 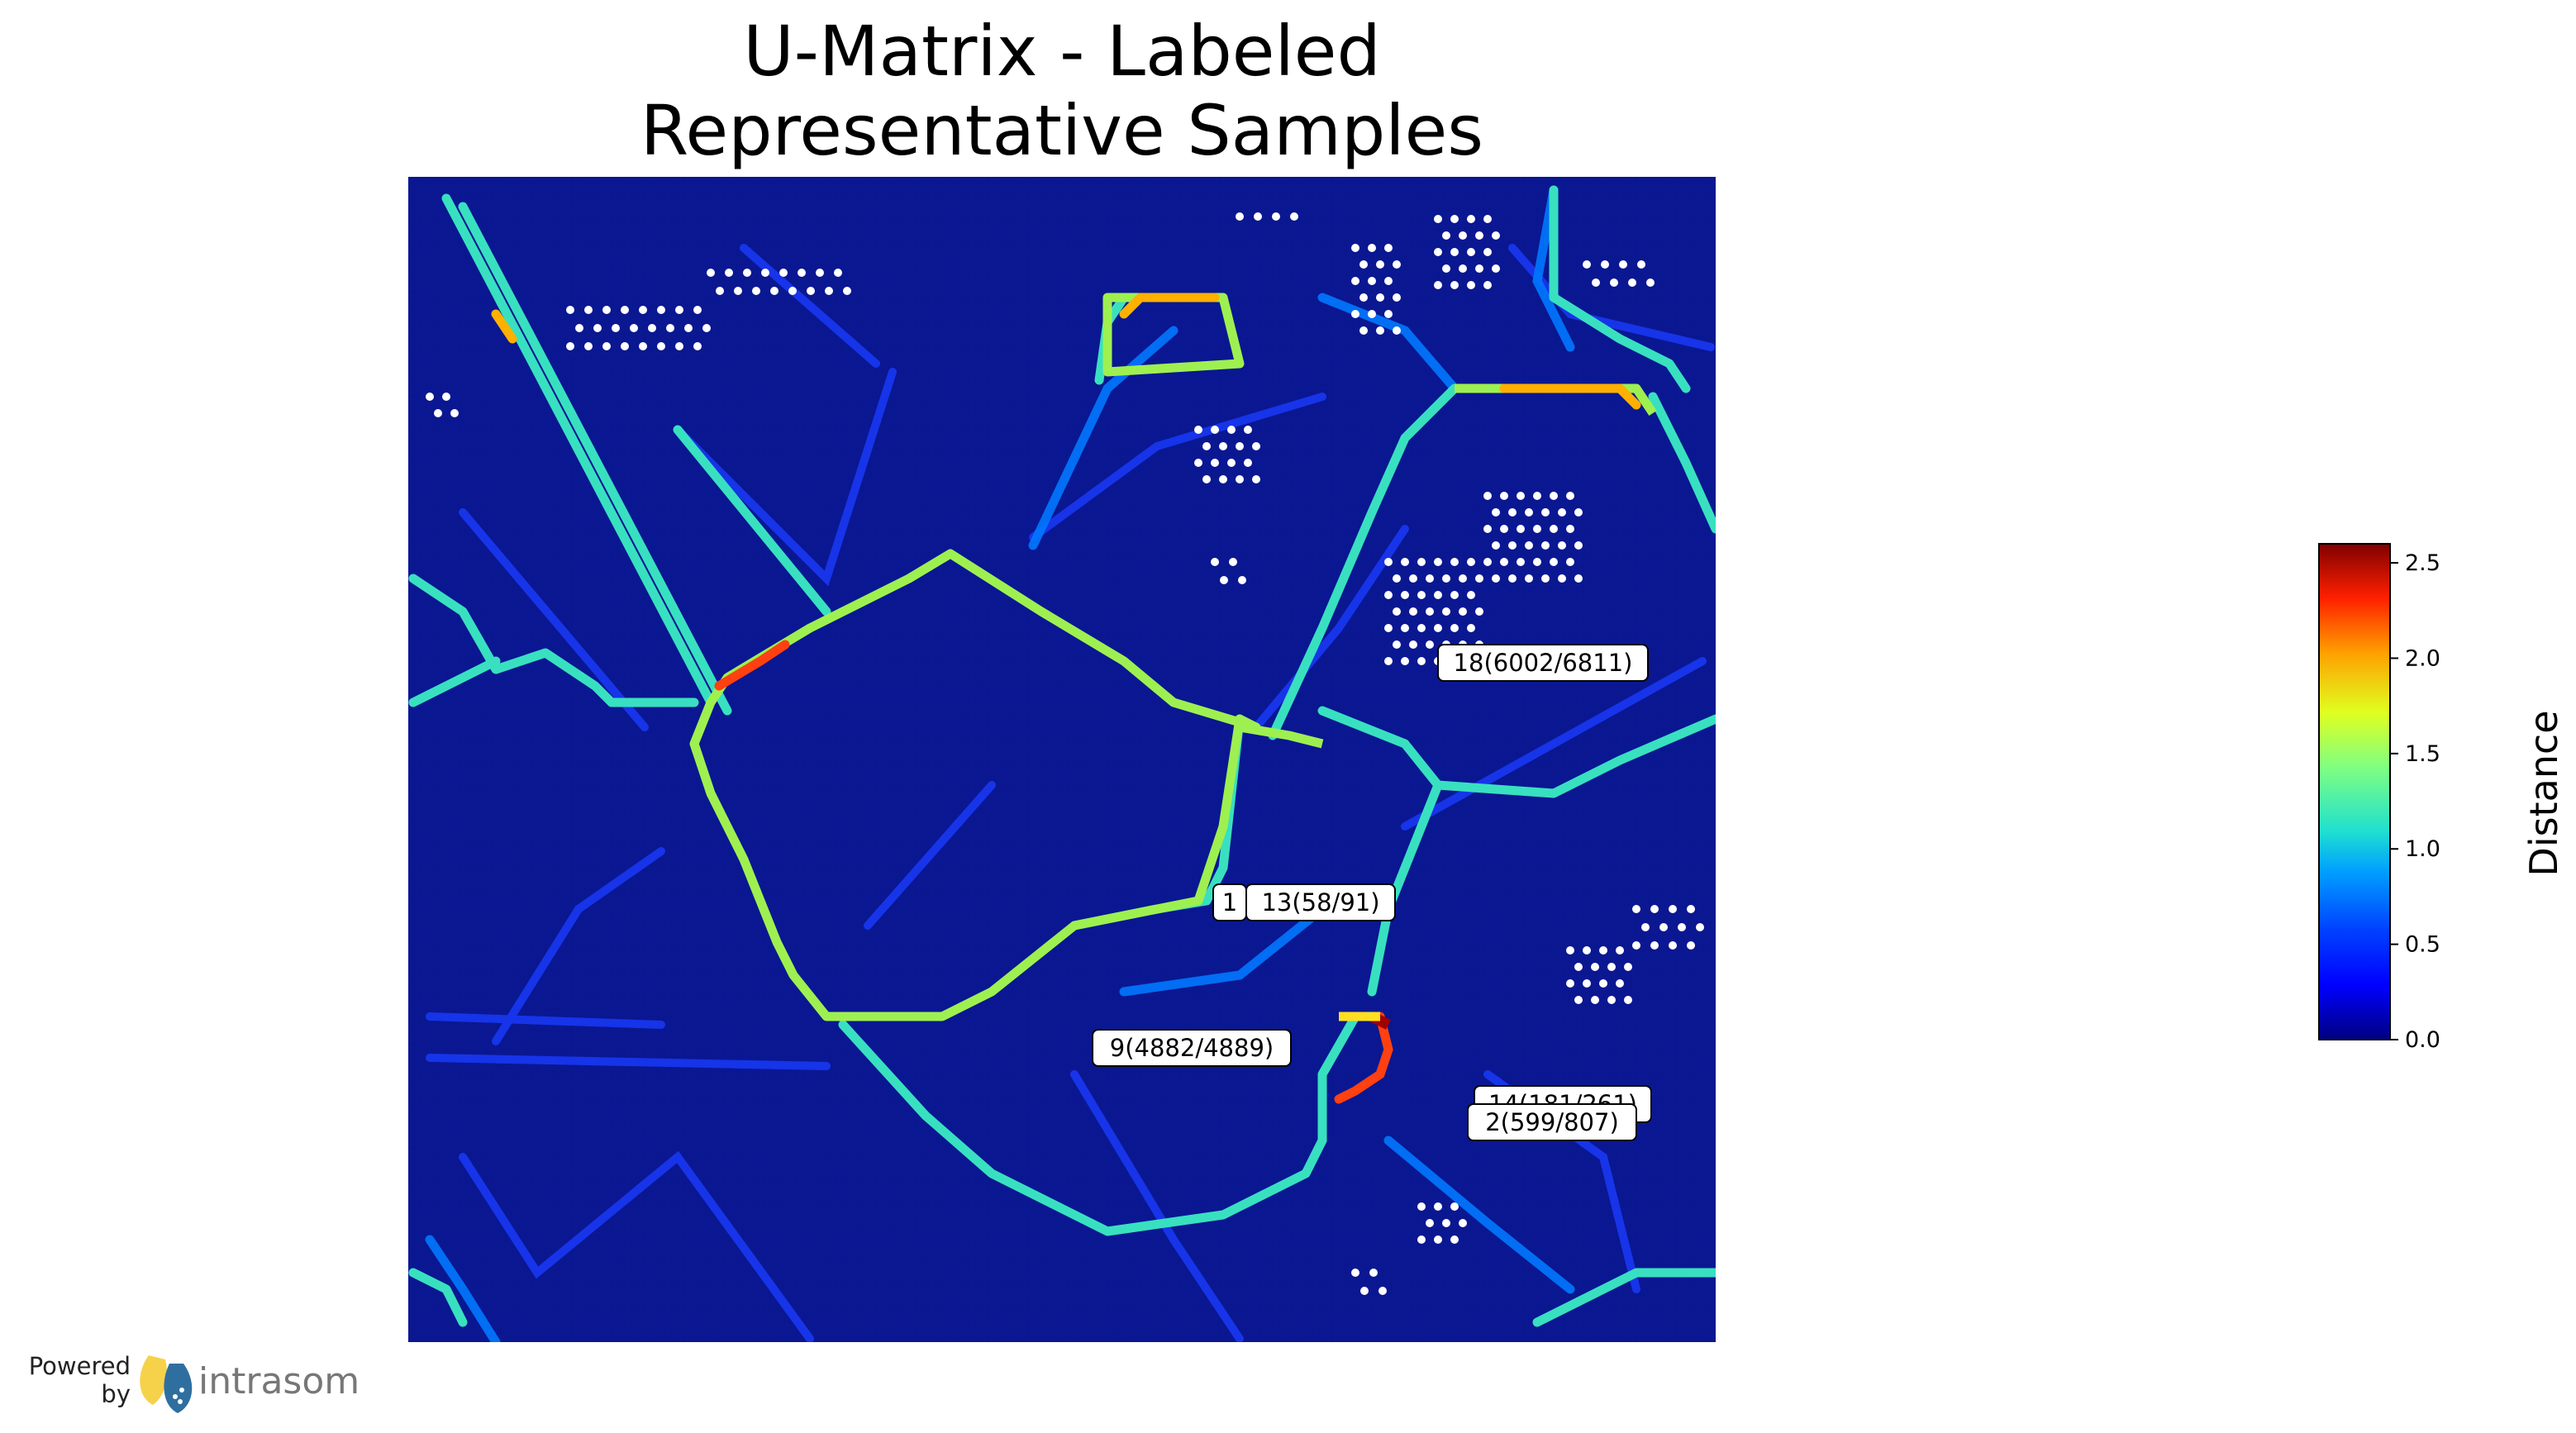 What do you see at coordinates (2355, 791) in the screenshot?
I see `colorbar-gradient` at bounding box center [2355, 791].